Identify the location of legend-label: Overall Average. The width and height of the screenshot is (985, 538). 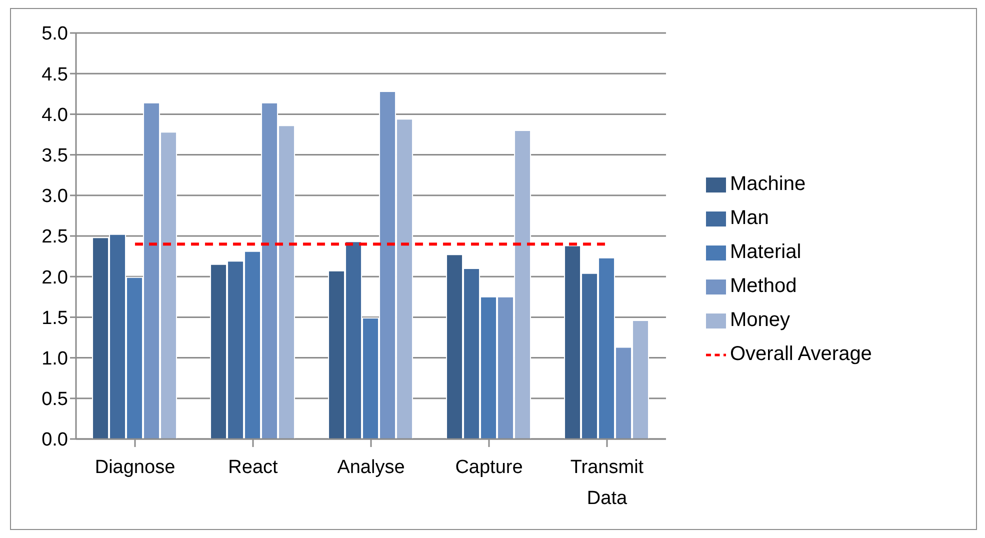
(801, 354).